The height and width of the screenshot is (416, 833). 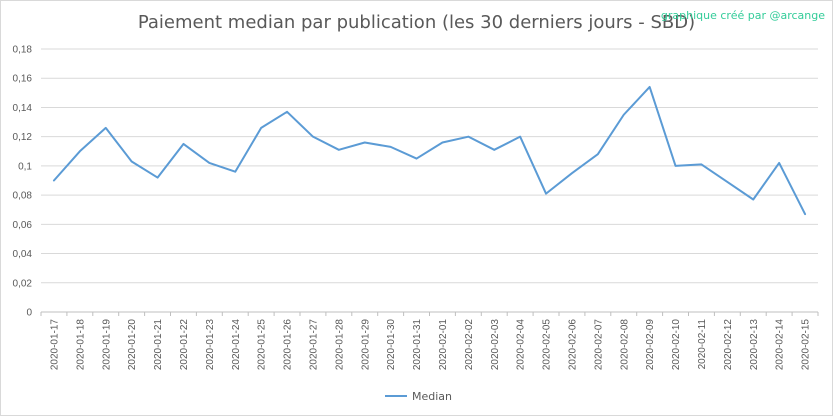 I want to click on x-tick-label: 2020-01-26, so click(x=288, y=345).